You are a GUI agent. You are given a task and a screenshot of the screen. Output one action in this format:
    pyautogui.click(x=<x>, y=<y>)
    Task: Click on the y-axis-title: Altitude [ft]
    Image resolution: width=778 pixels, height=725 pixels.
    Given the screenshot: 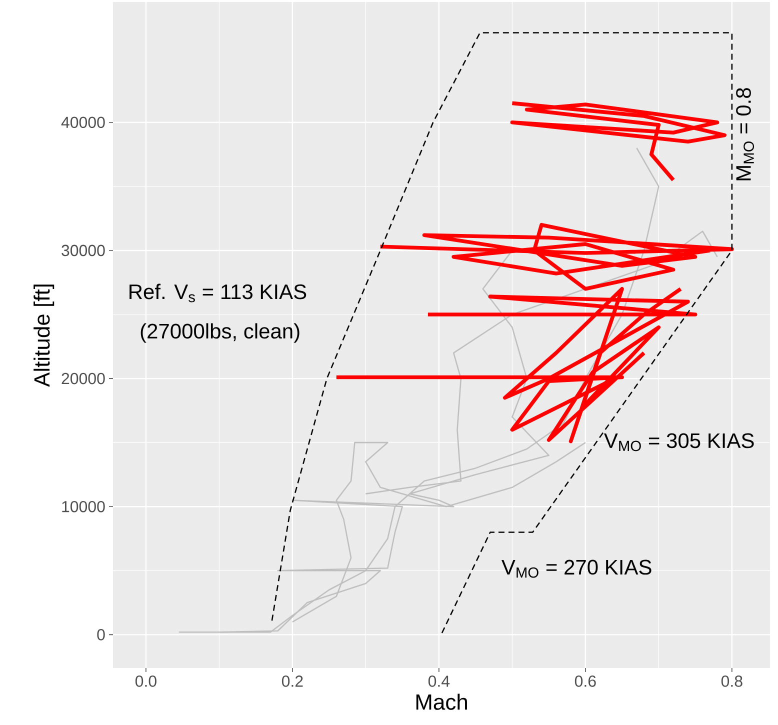 What is the action you would take?
    pyautogui.click(x=44, y=335)
    